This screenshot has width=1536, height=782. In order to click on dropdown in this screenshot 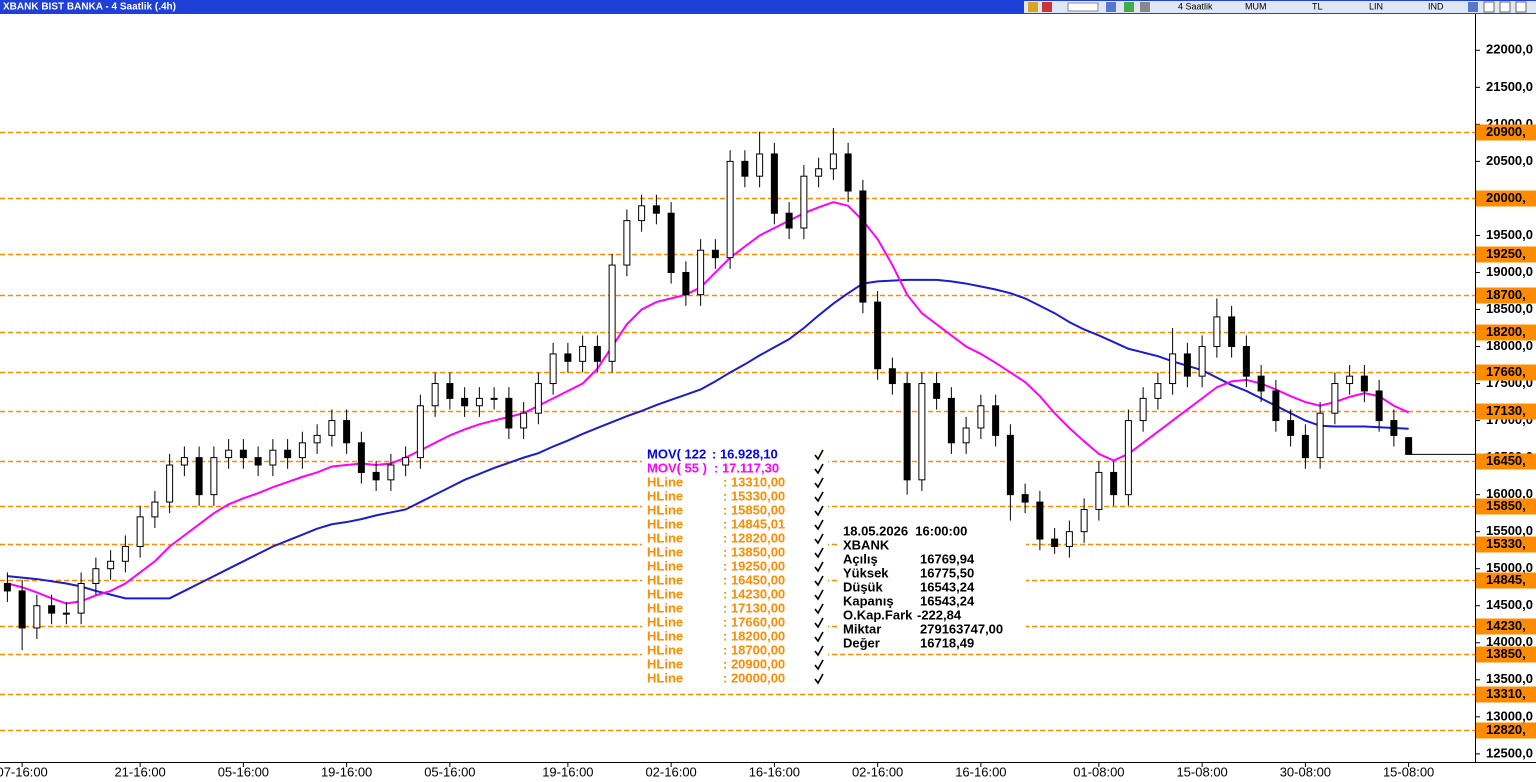, I will do `click(1083, 7)`.